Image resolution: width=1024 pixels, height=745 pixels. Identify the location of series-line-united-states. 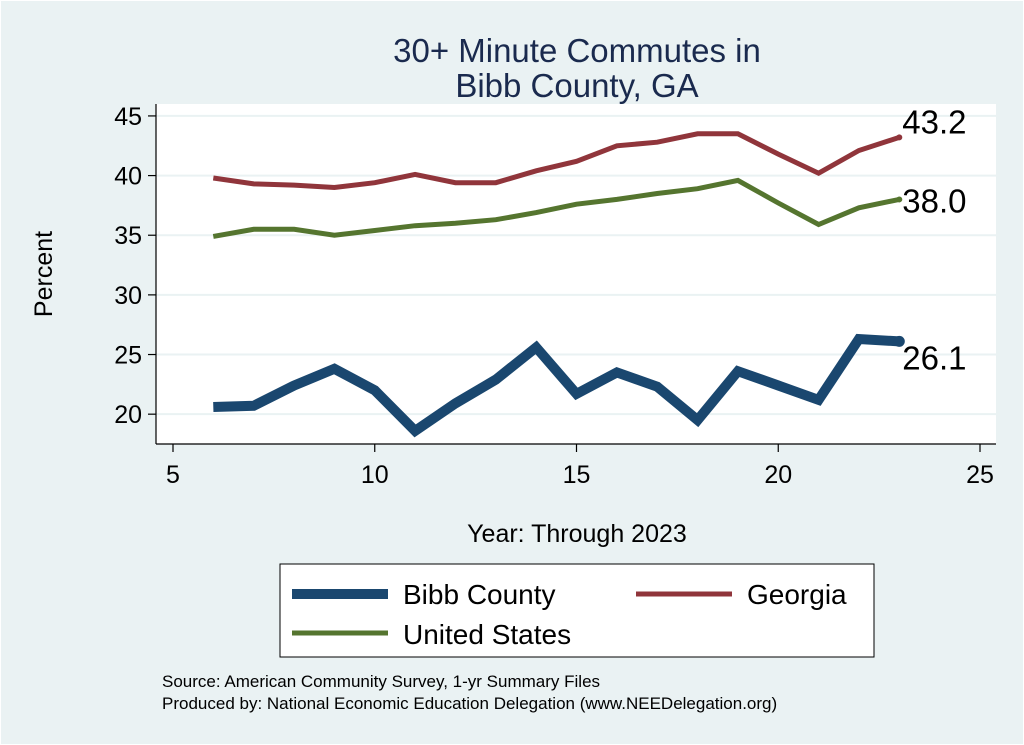
(556, 208).